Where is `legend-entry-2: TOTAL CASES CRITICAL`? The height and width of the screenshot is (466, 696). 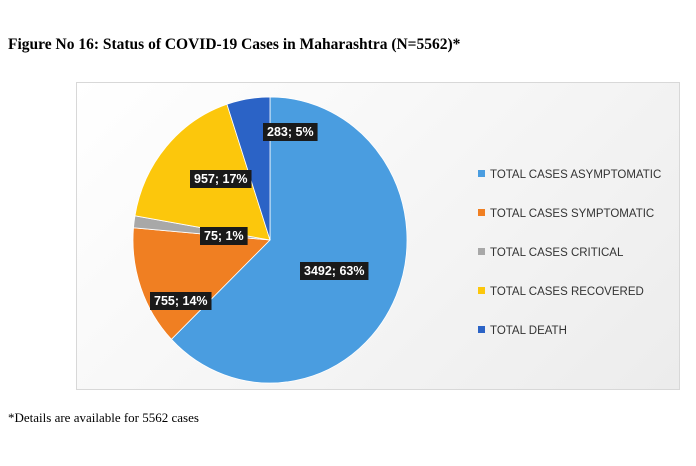
legend-entry-2: TOTAL CASES CRITICAL is located at coordinates (557, 253).